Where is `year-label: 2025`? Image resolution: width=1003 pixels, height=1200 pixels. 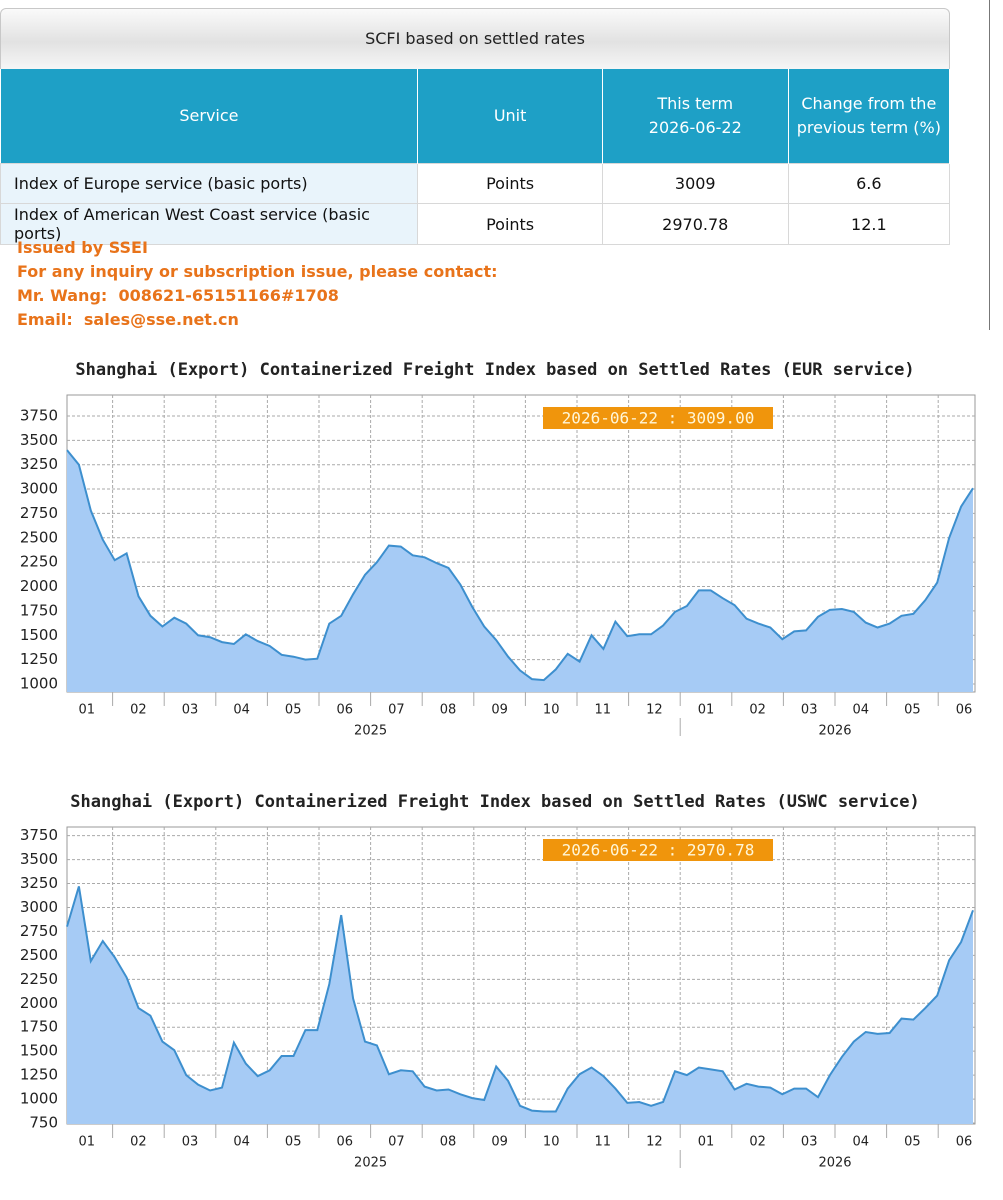
year-label: 2025 is located at coordinates (370, 731).